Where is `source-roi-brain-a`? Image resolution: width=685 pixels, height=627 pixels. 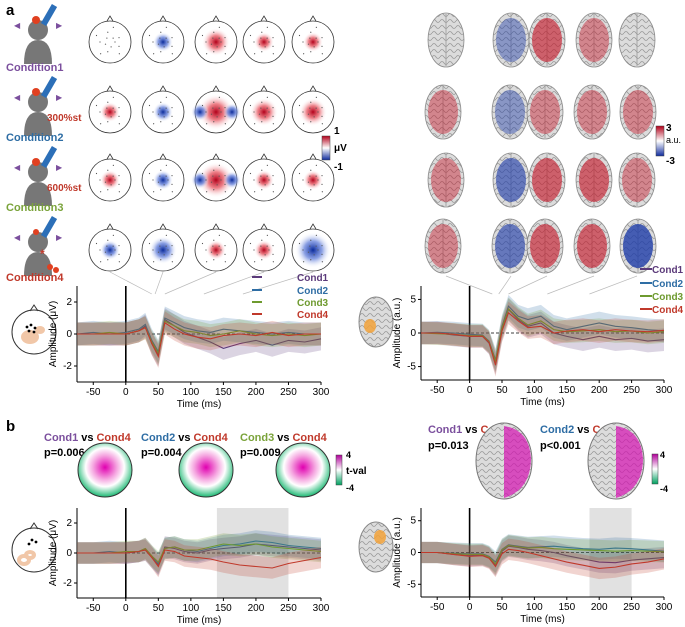 source-roi-brain-a is located at coordinates (376, 322).